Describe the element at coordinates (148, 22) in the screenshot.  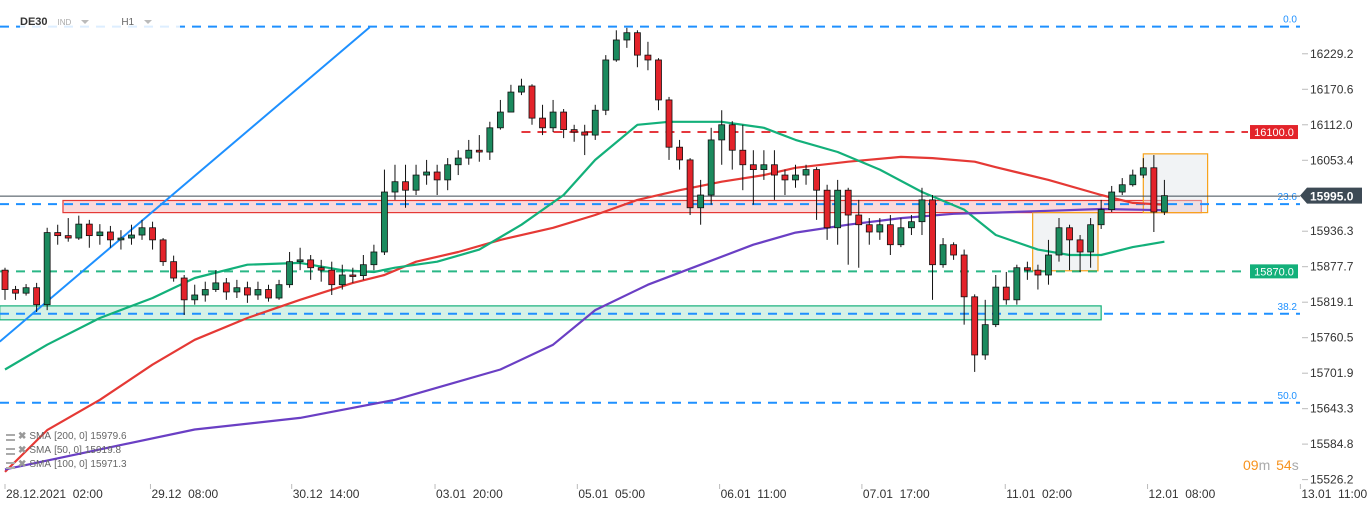
I see `timeframe-dropdown-icon` at that location.